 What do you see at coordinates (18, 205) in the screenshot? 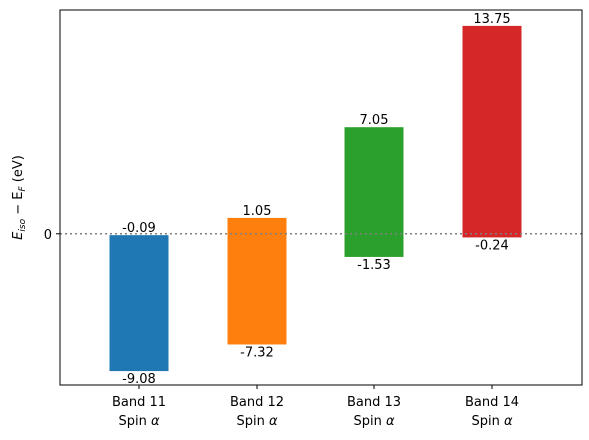
I see `y-axis-label-minus: − E` at bounding box center [18, 205].